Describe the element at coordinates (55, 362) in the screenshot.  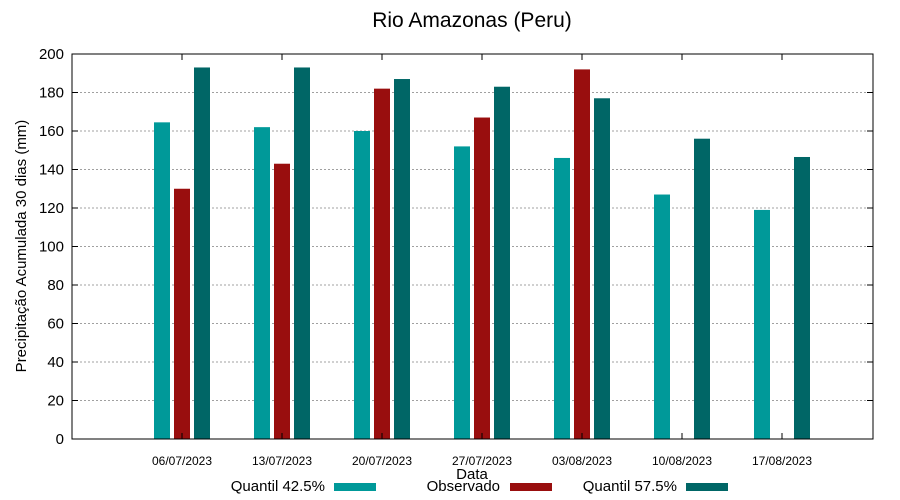
I see `y-tick-label: 40` at that location.